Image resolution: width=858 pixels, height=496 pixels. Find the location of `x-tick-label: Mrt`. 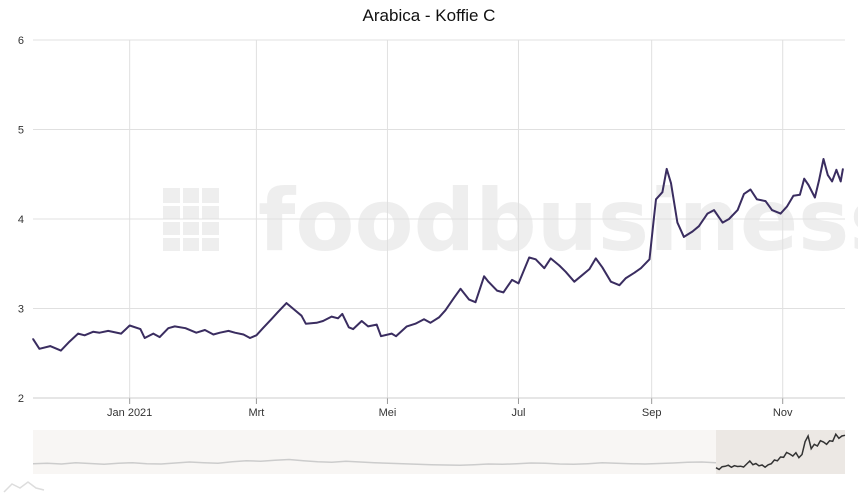

x-tick-label: Mrt is located at coordinates (256, 413).